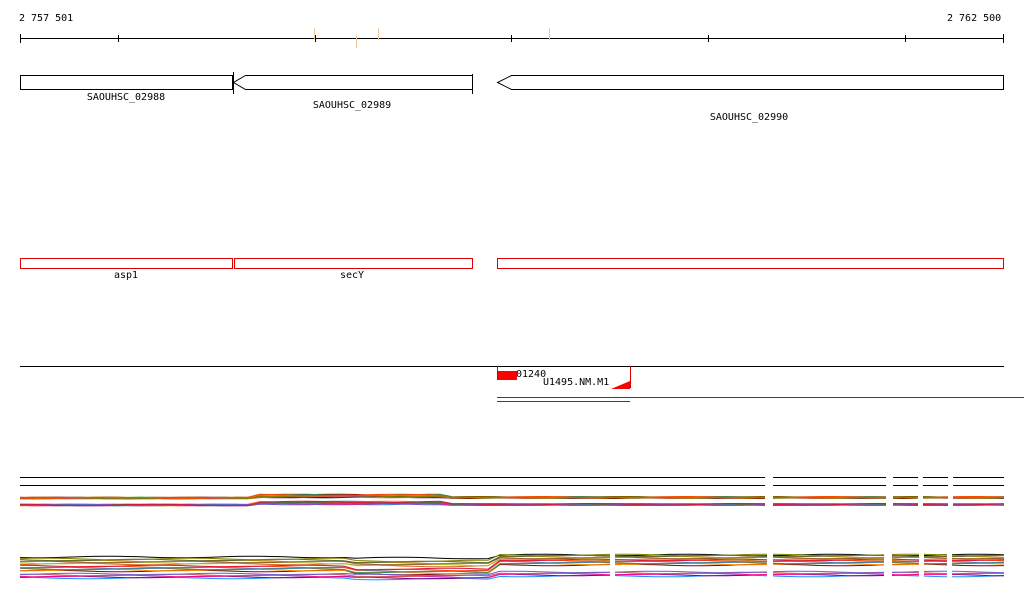 The width and height of the screenshot is (1024, 611). I want to click on gene-name-label-asp1: asp1, so click(126, 275).